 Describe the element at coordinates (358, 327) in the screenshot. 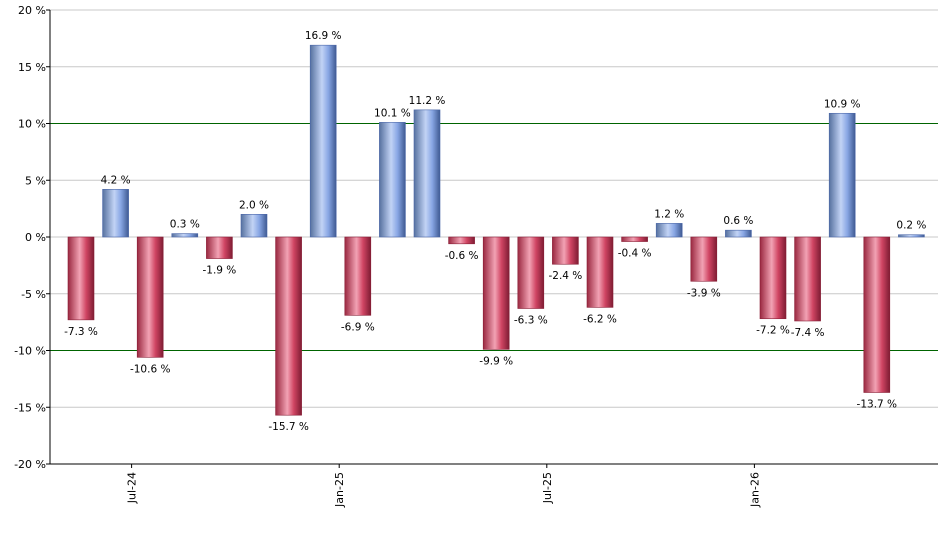

I see `bar-value-label: -6.9 %` at that location.